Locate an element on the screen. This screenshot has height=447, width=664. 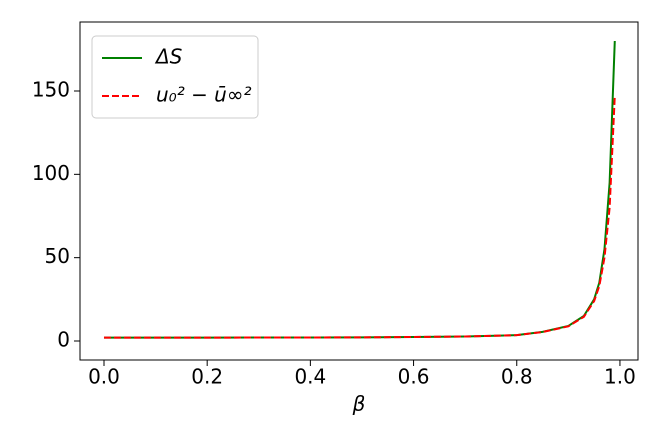
y-tick-label: 150 is located at coordinates (51, 90).